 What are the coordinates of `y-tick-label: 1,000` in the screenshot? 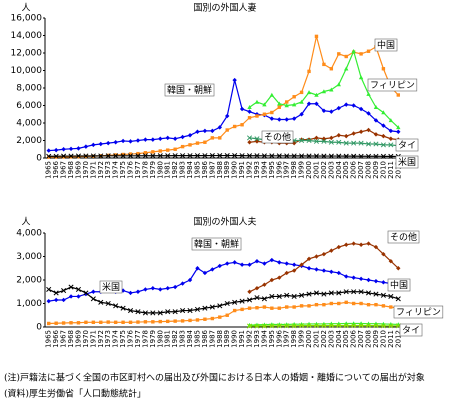 It's located at (29, 304).